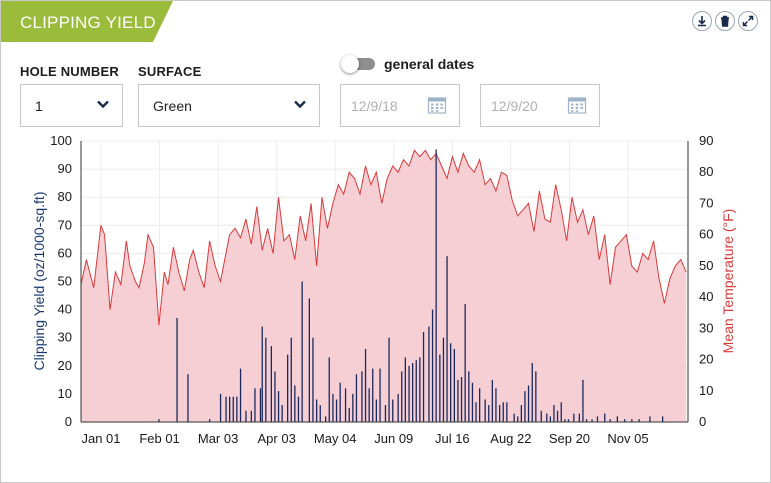 The width and height of the screenshot is (771, 483). What do you see at coordinates (65, 365) in the screenshot?
I see `left-tick-label: 20` at bounding box center [65, 365].